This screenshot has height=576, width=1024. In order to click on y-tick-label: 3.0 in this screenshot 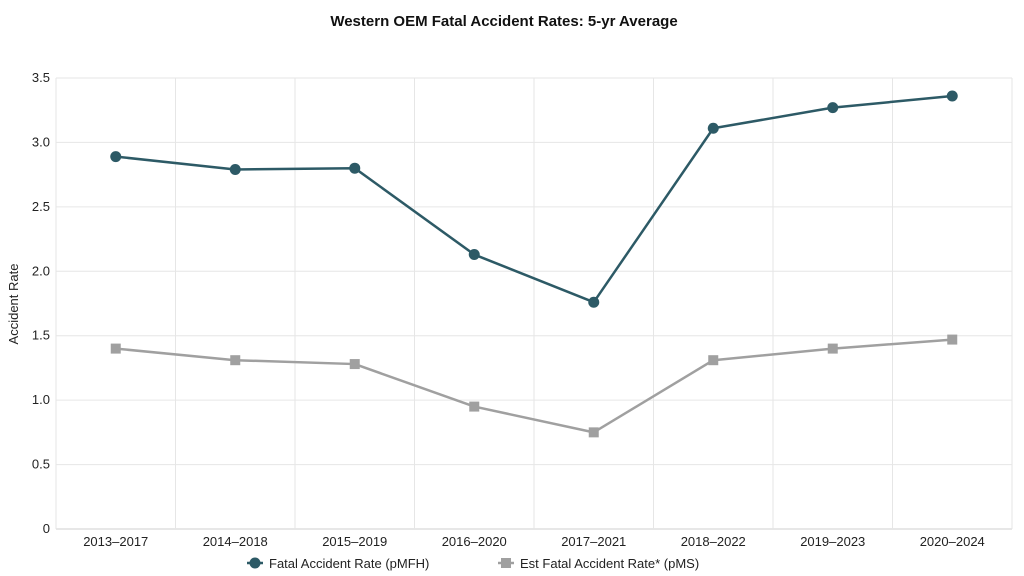, I will do `click(41, 141)`.